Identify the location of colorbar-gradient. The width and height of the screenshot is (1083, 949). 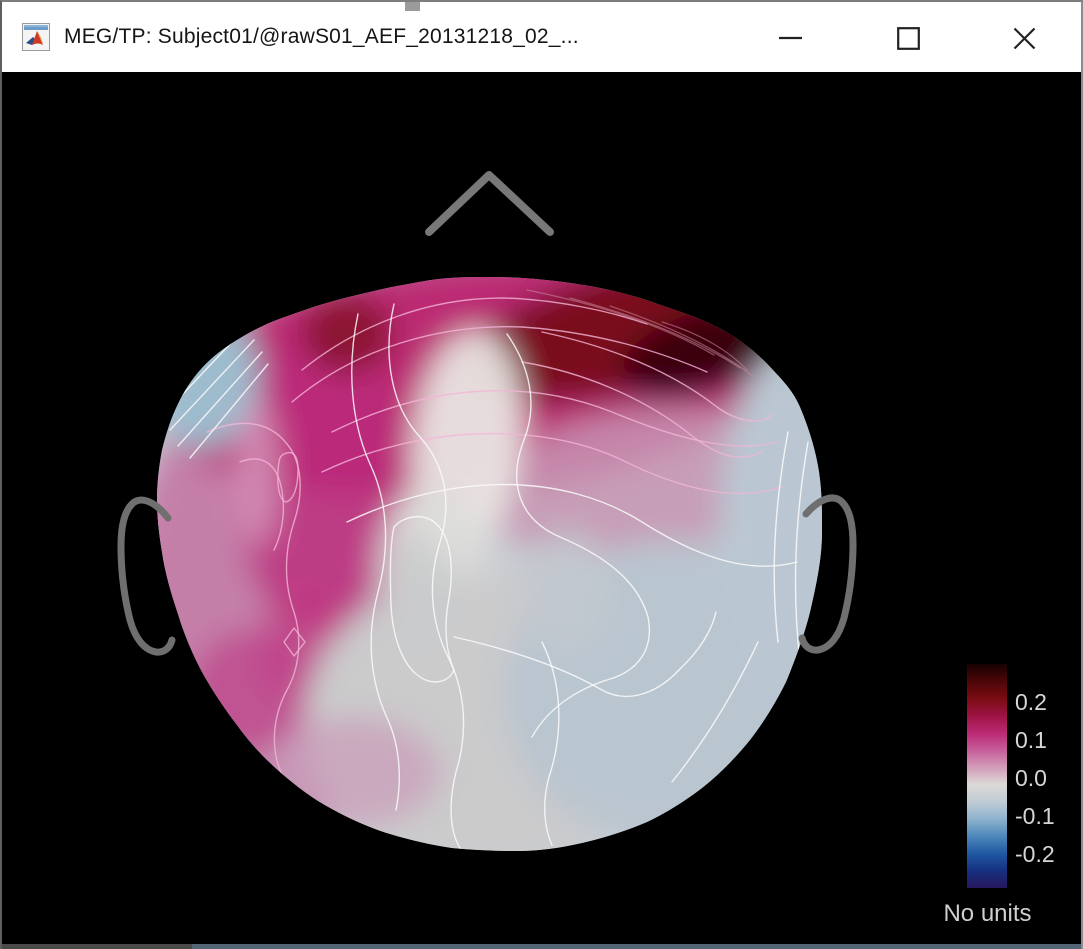
(987, 776).